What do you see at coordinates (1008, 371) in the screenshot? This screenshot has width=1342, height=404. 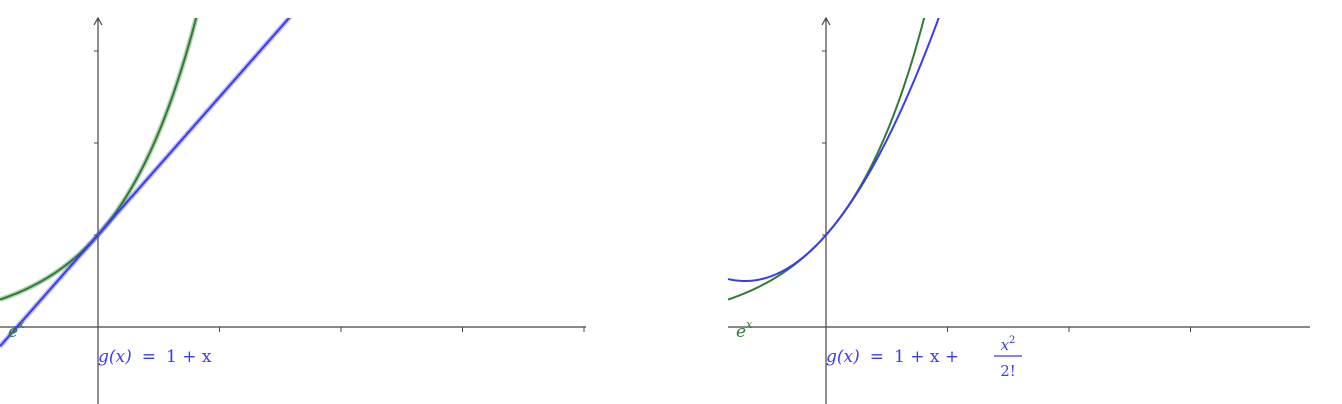 I see `fraction-denominator: 2!` at bounding box center [1008, 371].